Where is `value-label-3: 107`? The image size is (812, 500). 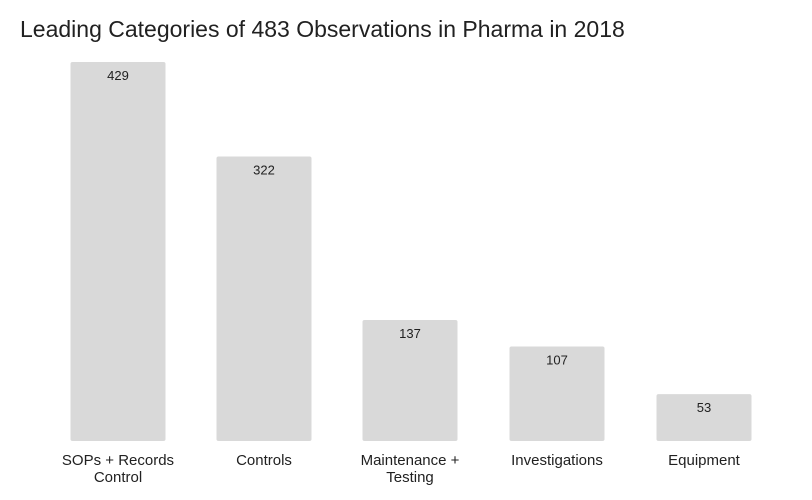
value-label-3: 107 is located at coordinates (557, 359).